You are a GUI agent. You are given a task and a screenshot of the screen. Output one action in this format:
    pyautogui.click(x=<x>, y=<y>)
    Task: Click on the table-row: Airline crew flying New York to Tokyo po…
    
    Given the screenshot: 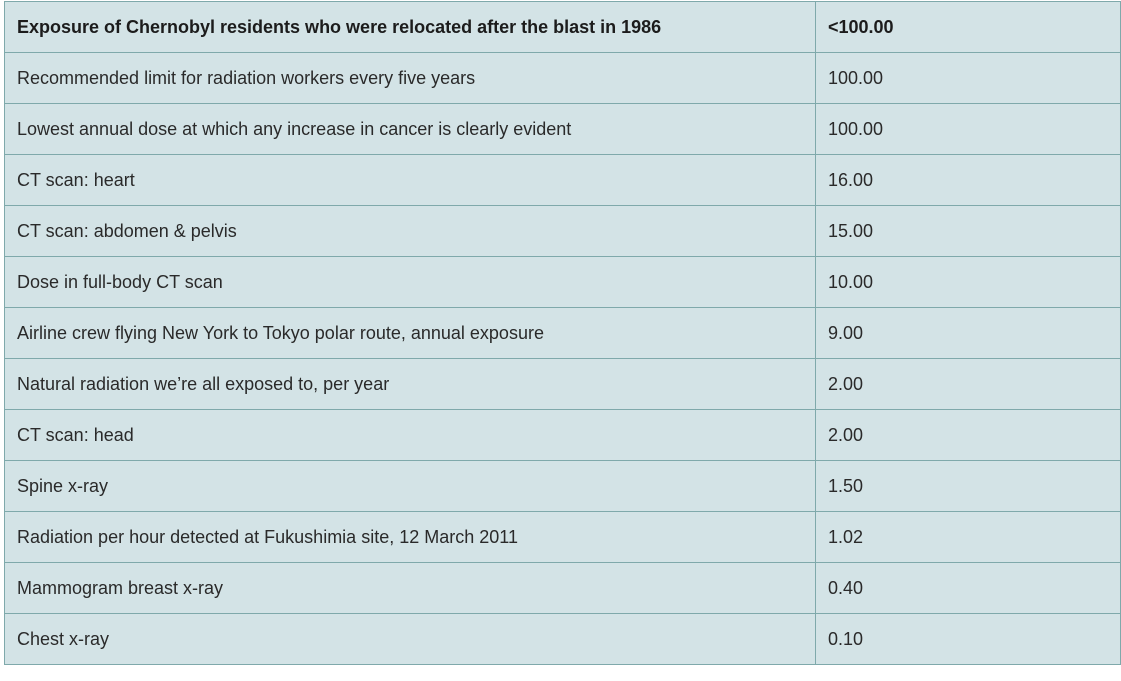 What is the action you would take?
    pyautogui.click(x=562, y=333)
    